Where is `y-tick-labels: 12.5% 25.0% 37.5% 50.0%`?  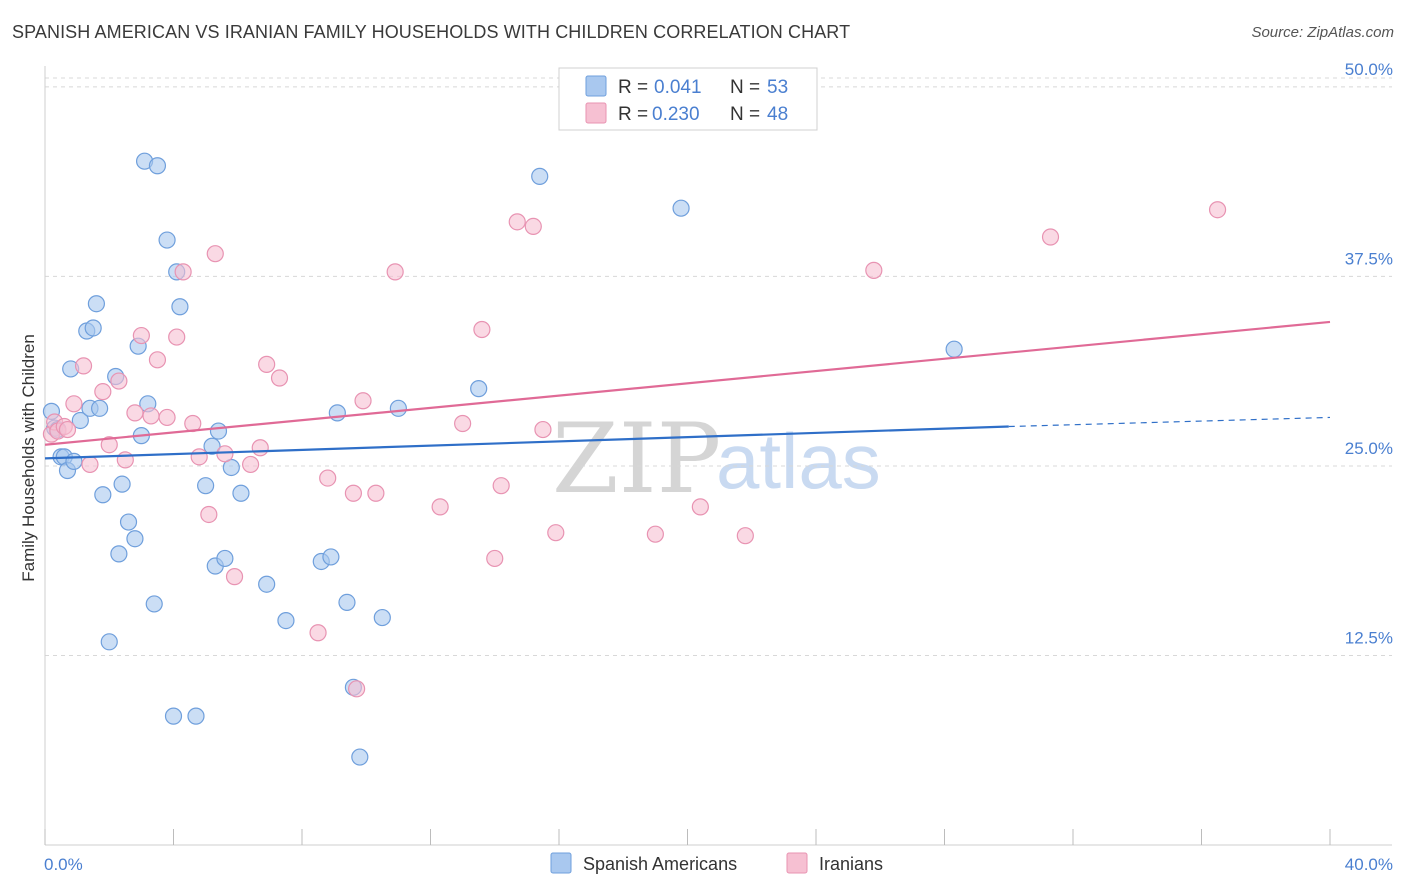 y-tick-labels: 12.5% 25.0% 37.5% 50.0% is located at coordinates (1369, 354).